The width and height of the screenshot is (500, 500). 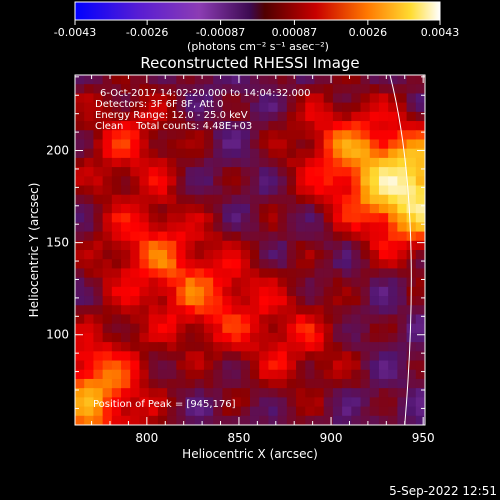 What do you see at coordinates (205, 93) in the screenshot?
I see `info-time-range: 6-Oct-2017 14:02:20.000 to 14:04:32.000` at bounding box center [205, 93].